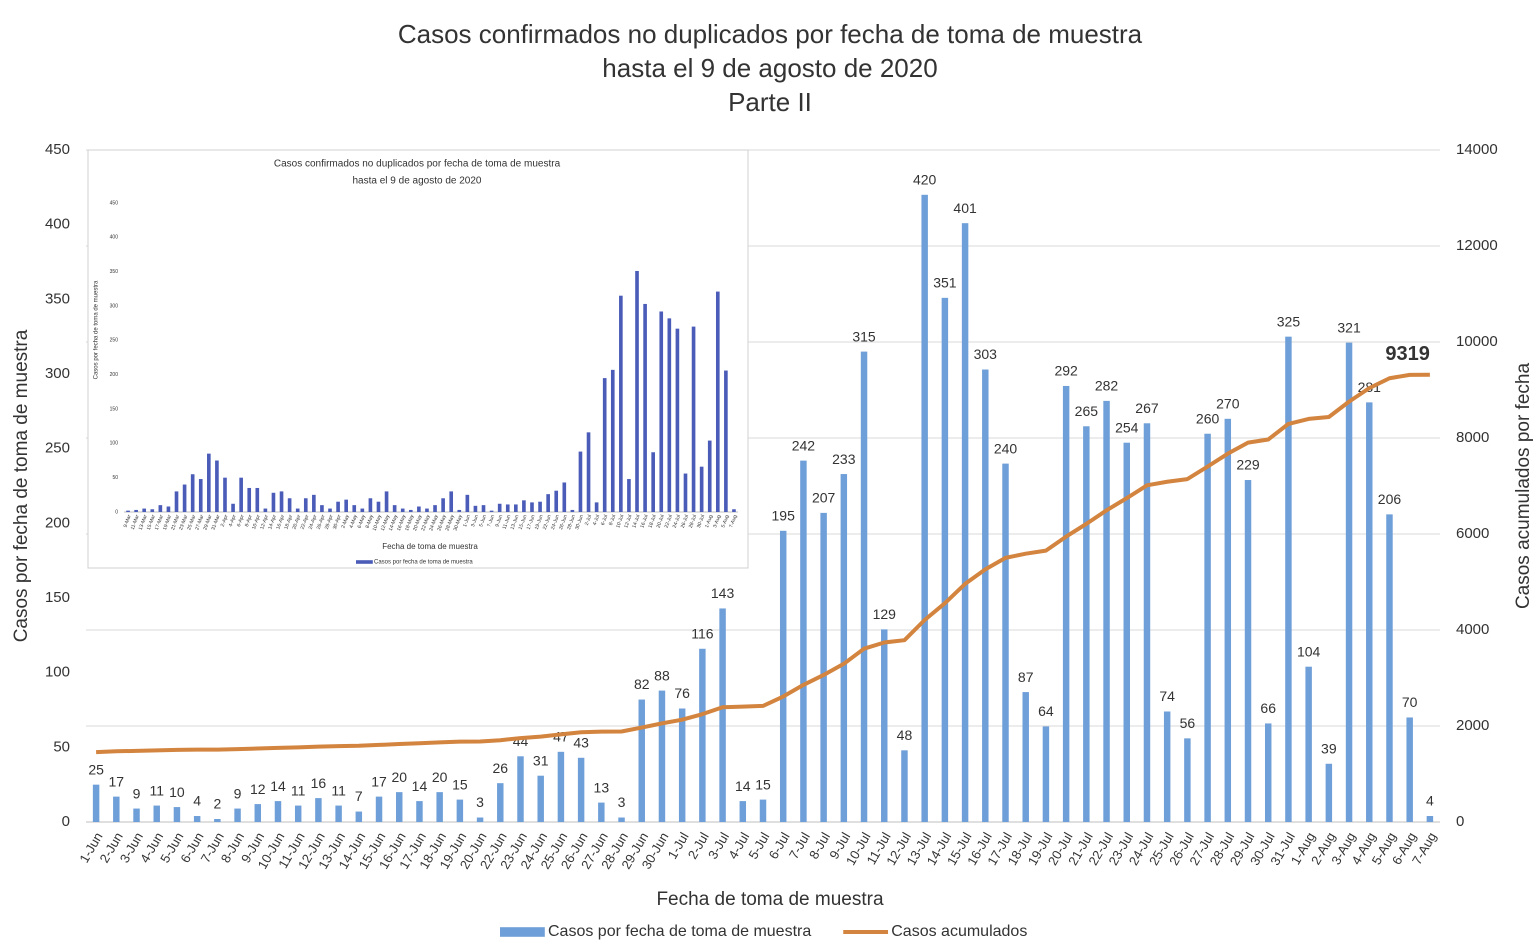 The height and width of the screenshot is (951, 1540). I want to click on x-tick-label: 24-Apr, so click(313, 522).